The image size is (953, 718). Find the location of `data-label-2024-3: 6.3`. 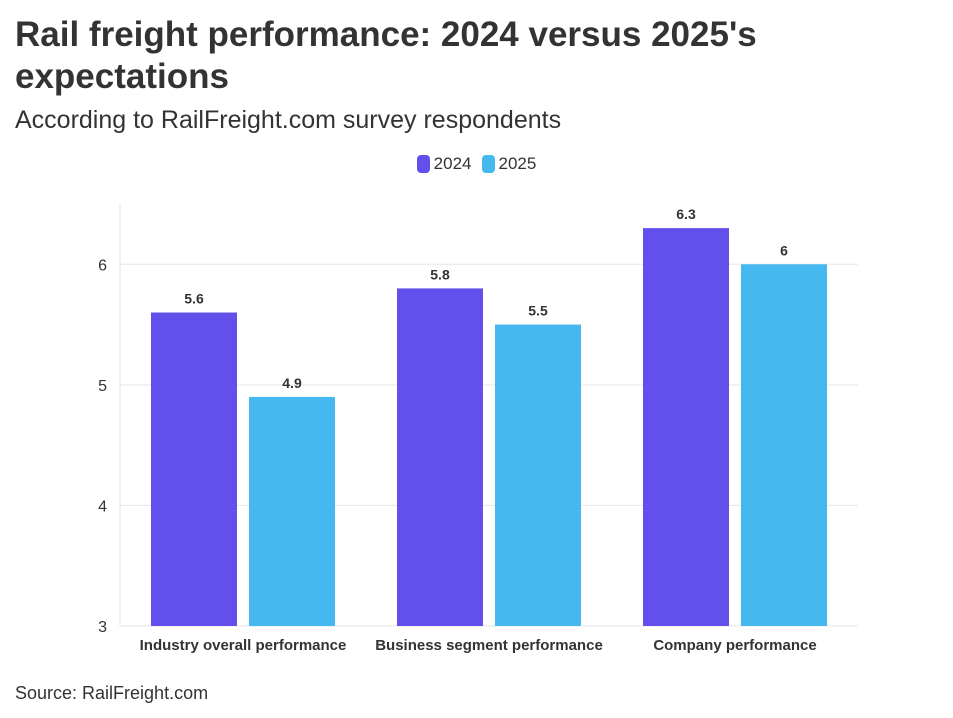

data-label-2024-3: 6.3 is located at coordinates (686, 214).